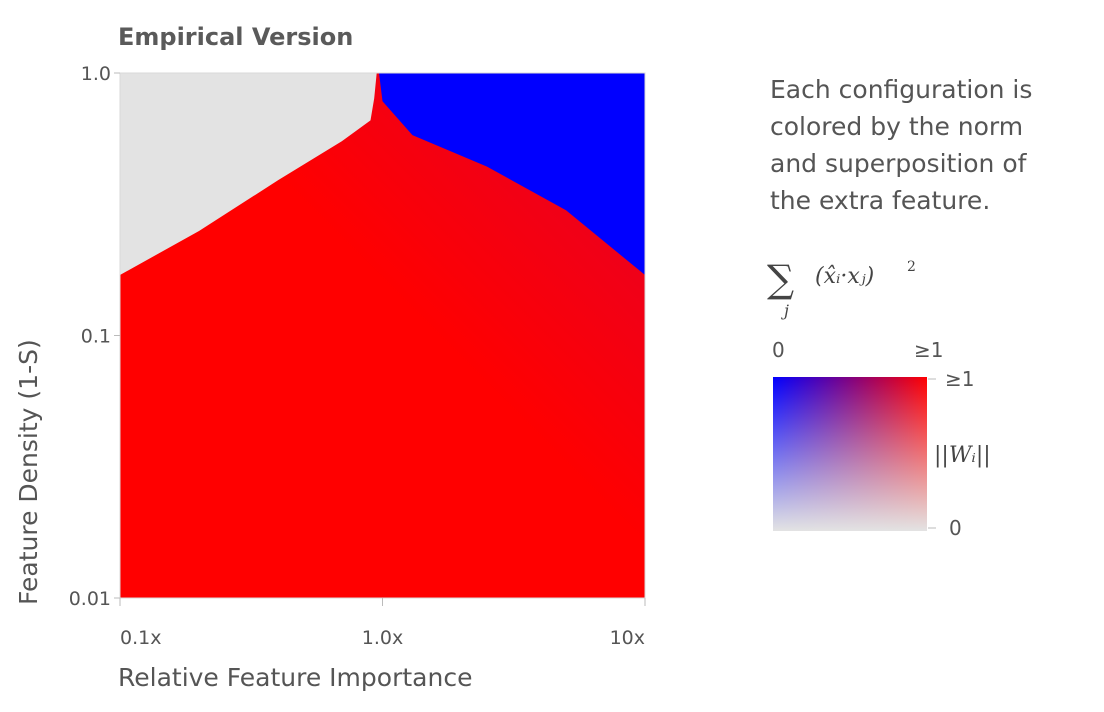 This screenshot has height=712, width=1104. I want to click on x-axis-label: Relative Feature Importance, so click(295, 677).